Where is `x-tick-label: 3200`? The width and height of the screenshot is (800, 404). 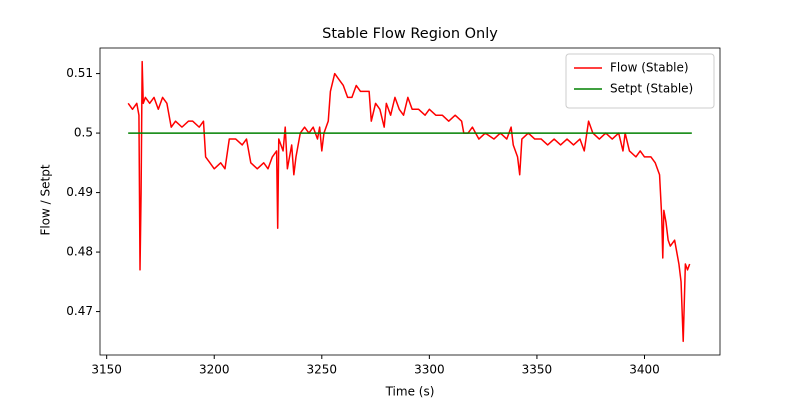 x-tick-label: 3200 is located at coordinates (214, 370).